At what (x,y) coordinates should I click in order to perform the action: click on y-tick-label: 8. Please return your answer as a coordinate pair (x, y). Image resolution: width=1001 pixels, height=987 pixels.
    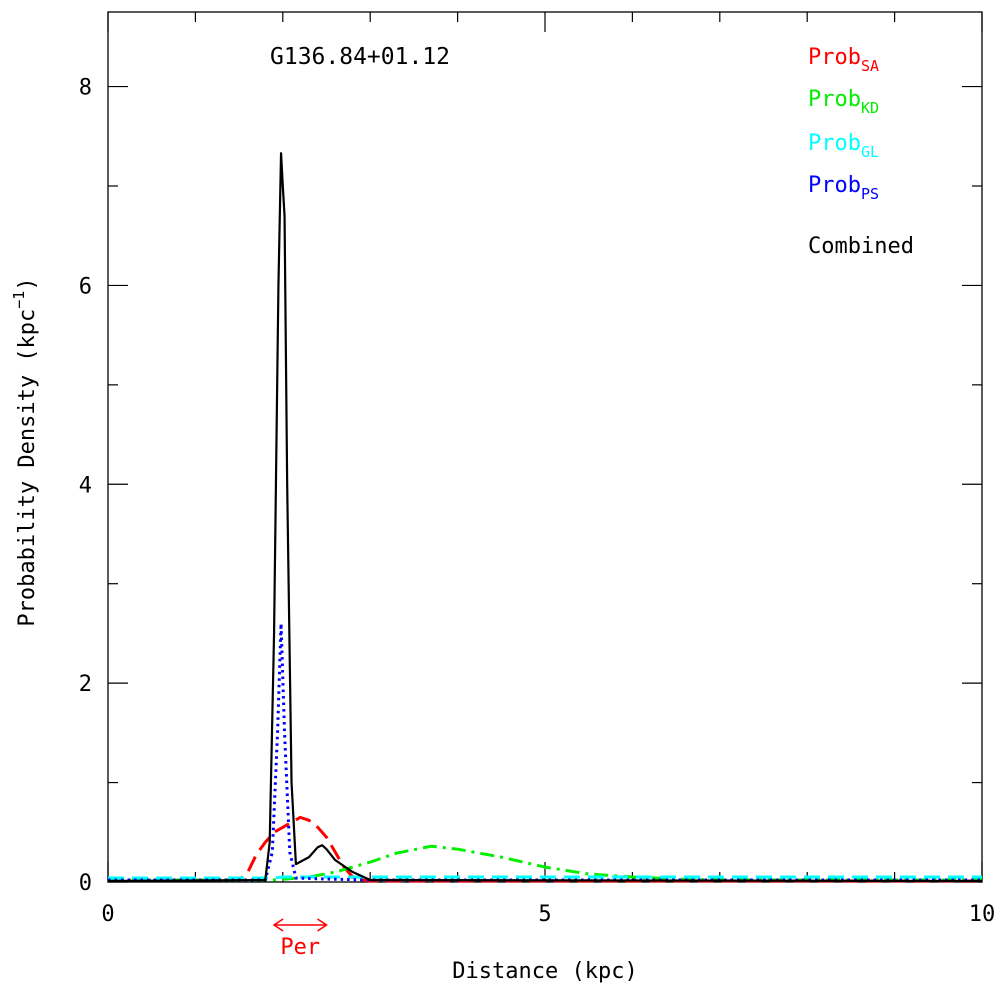
    Looking at the image, I should click on (85, 88).